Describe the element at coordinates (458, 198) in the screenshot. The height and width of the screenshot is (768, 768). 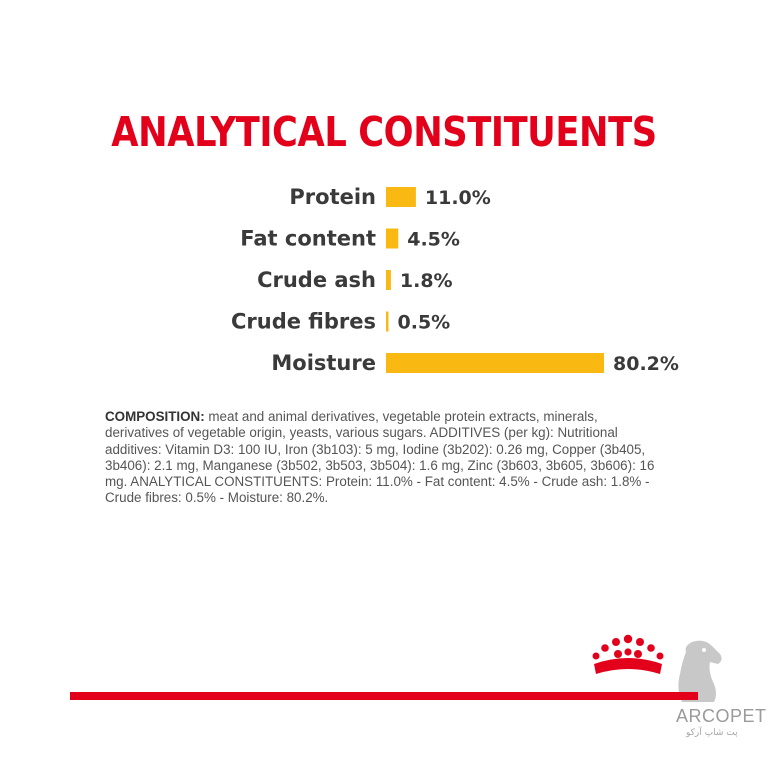
I see `value-label-protein: 11.0%` at that location.